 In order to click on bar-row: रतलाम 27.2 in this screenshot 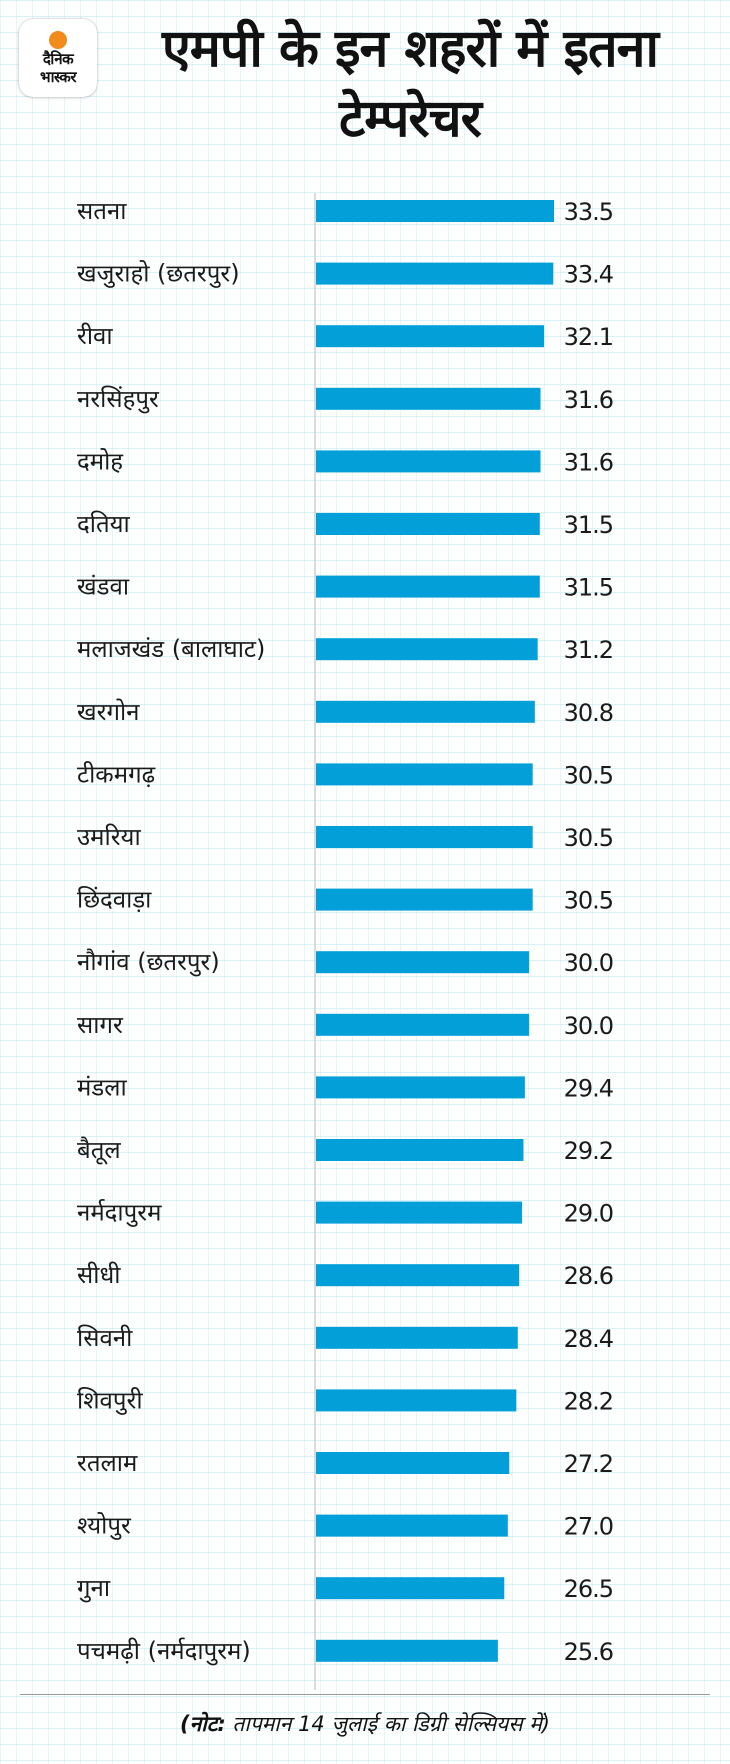, I will do `click(345, 1463)`.